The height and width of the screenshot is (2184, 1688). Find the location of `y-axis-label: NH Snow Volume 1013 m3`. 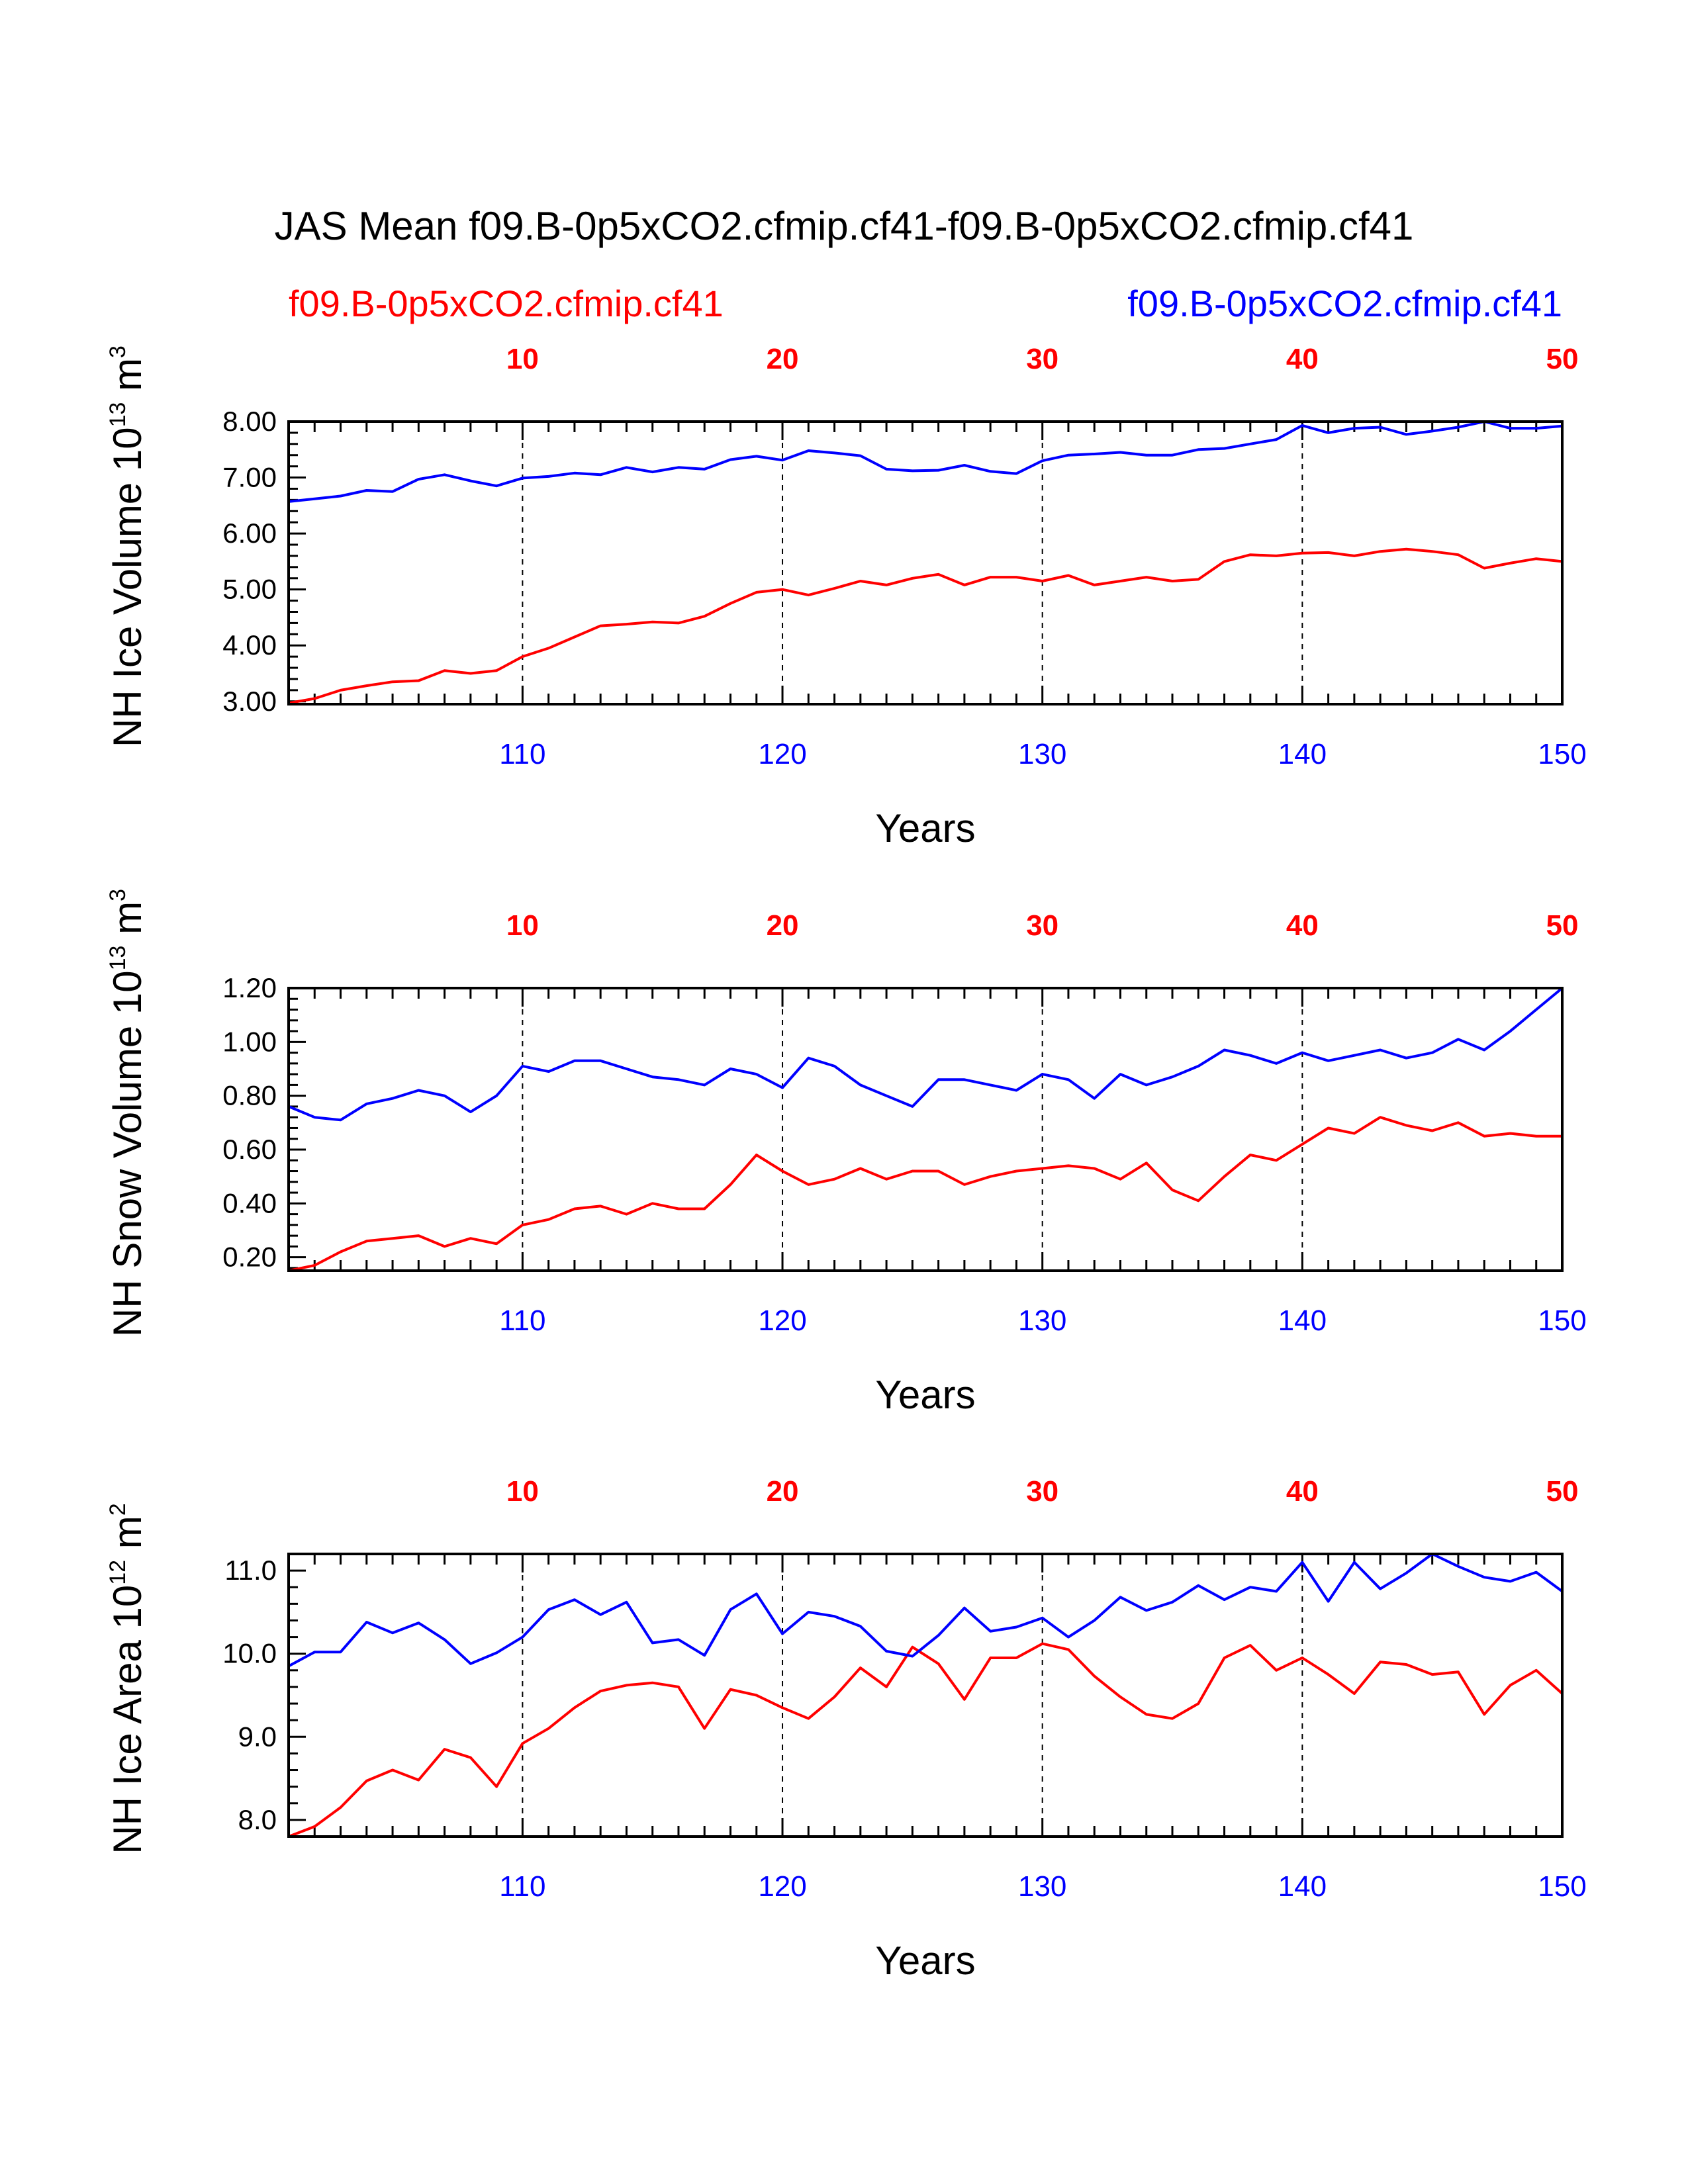

y-axis-label: NH Snow Volume 1013 m3 is located at coordinates (127, 1113).